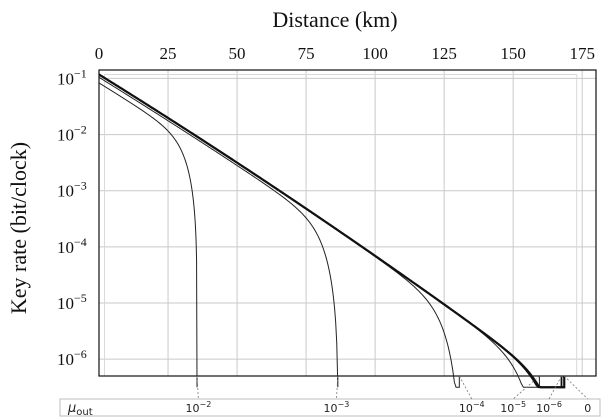 Image resolution: width=608 pixels, height=420 pixels. What do you see at coordinates (99, 53) in the screenshot?
I see `x-tick-label: 0` at bounding box center [99, 53].